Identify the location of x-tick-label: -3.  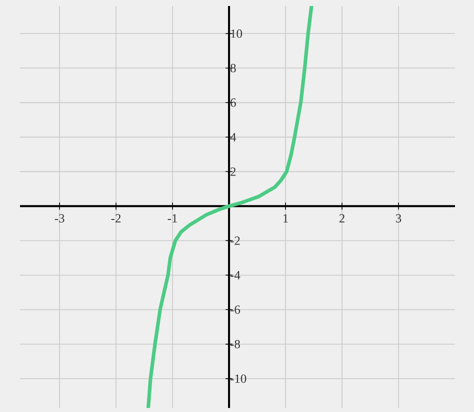
(59, 218).